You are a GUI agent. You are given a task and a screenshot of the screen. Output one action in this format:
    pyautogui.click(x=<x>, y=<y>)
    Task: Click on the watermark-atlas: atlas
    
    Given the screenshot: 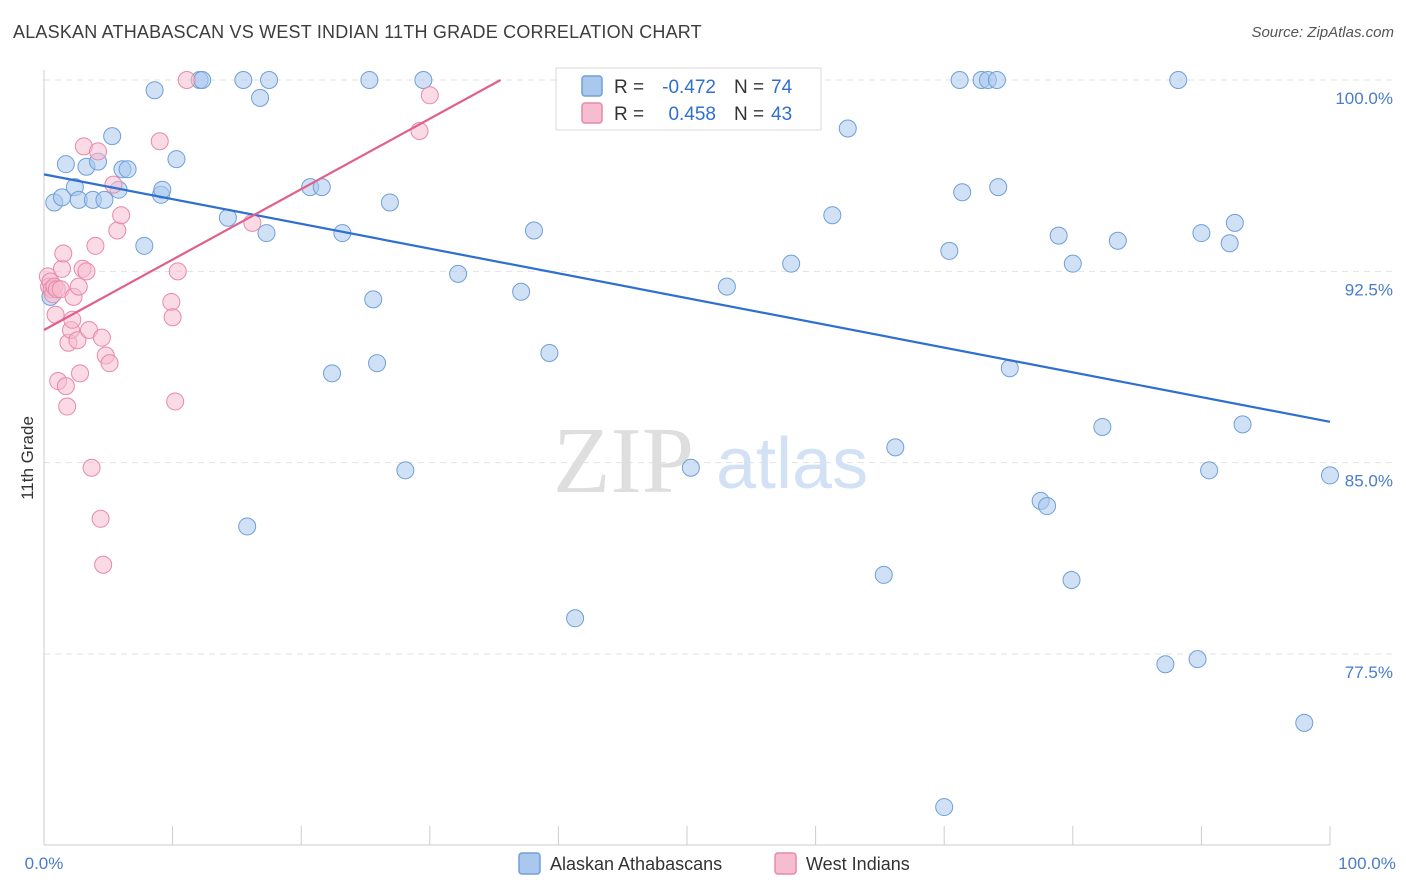 What is the action you would take?
    pyautogui.click(x=792, y=464)
    